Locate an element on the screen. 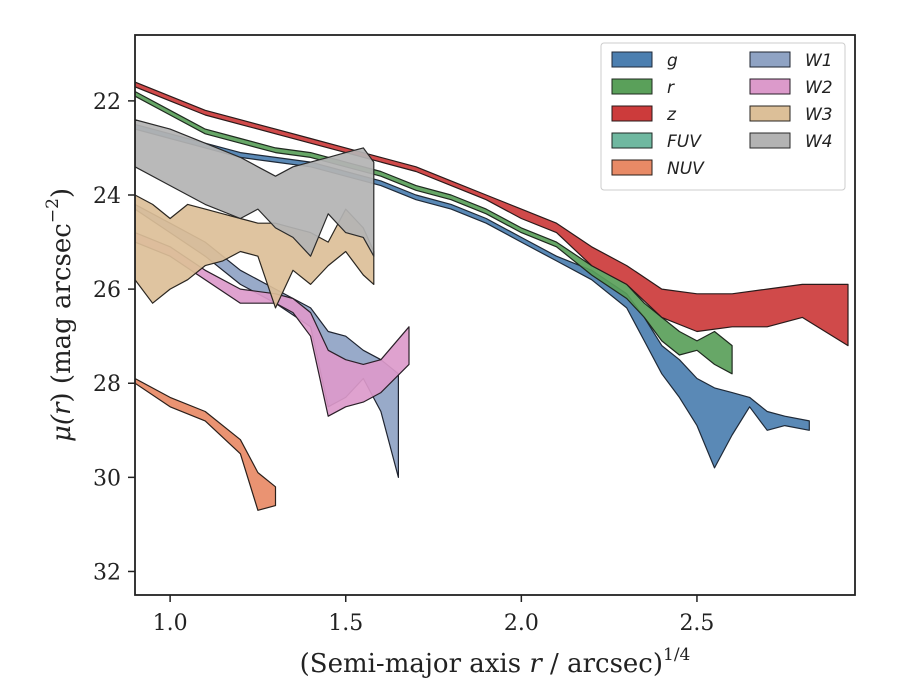 This screenshot has width=900, height=700. y-axis: 22 24 26 28 30 32 is located at coordinates (114, 337).